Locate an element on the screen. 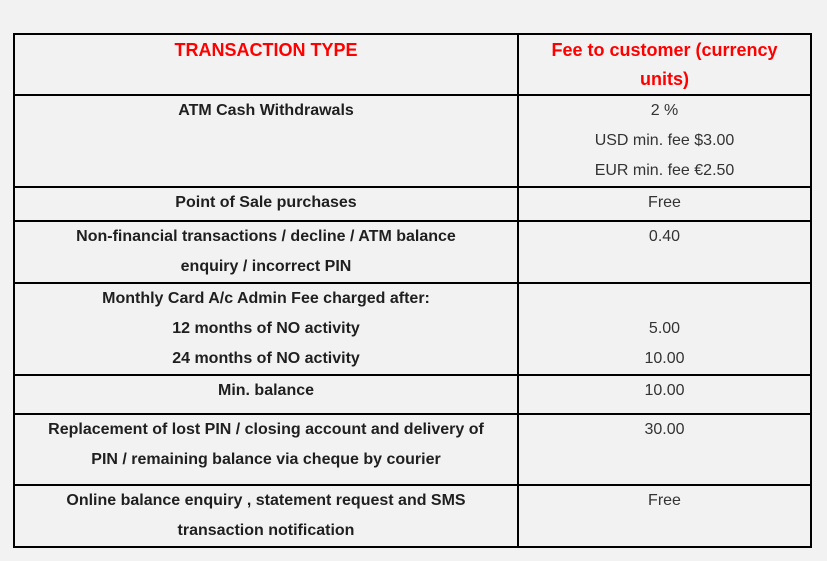  transaction-type-text: enquiry / incorrect PIN is located at coordinates (266, 266).